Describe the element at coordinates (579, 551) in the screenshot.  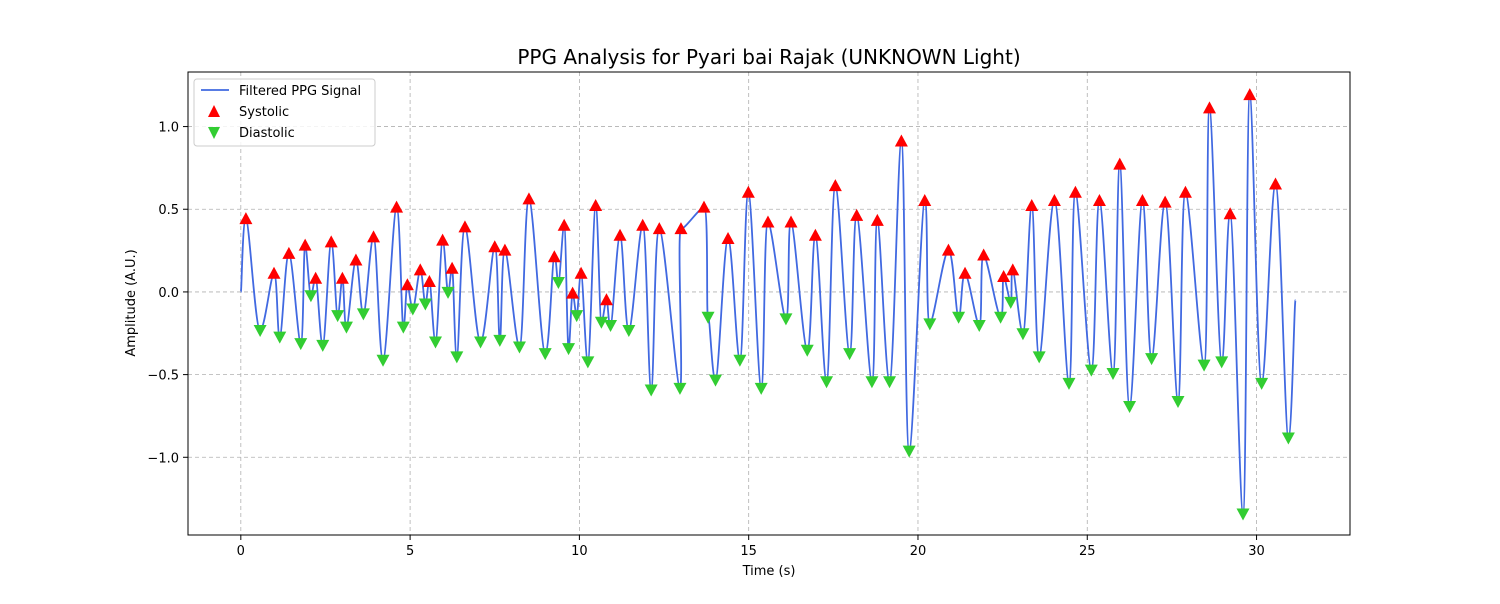
I see `x-tick-label: 10` at that location.